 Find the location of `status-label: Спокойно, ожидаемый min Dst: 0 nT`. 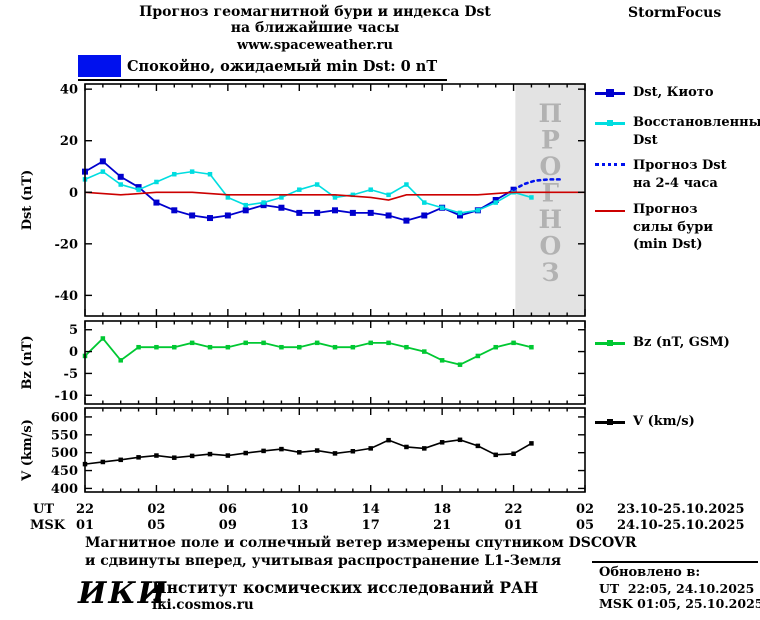

status-label: Спокойно, ожидаемый min Dst: 0 nT is located at coordinates (282, 66).